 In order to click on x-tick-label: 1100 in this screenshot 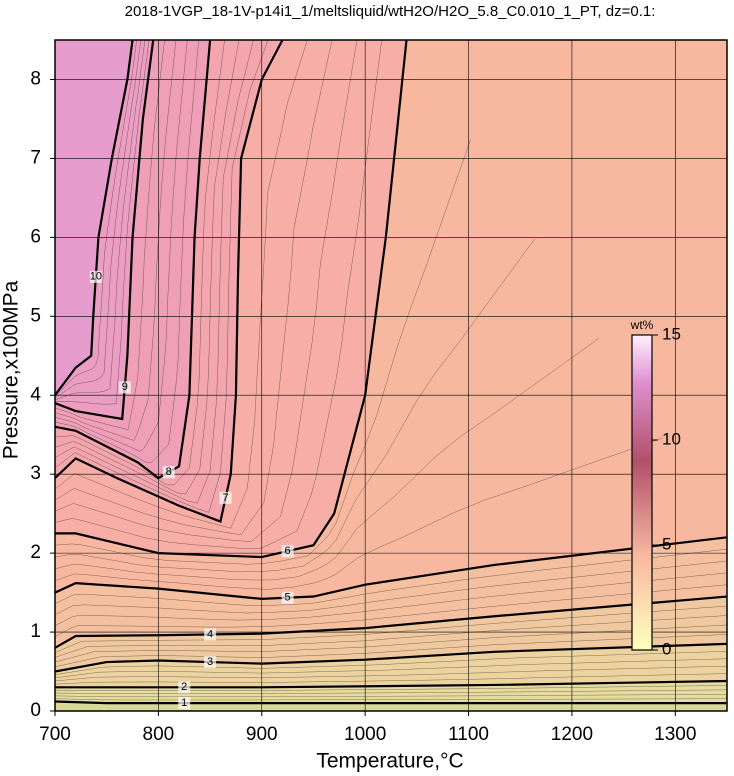, I will do `click(468, 734)`.